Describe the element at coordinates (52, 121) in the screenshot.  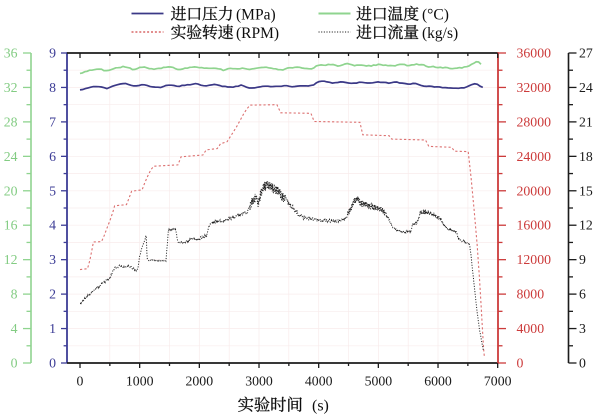
I see `svg-text: 7` at that location.